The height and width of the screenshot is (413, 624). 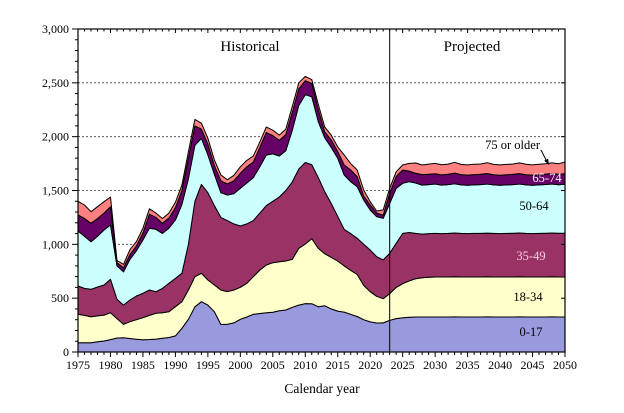 What do you see at coordinates (55, 83) in the screenshot?
I see `y-tick-label: 2,500` at bounding box center [55, 83].